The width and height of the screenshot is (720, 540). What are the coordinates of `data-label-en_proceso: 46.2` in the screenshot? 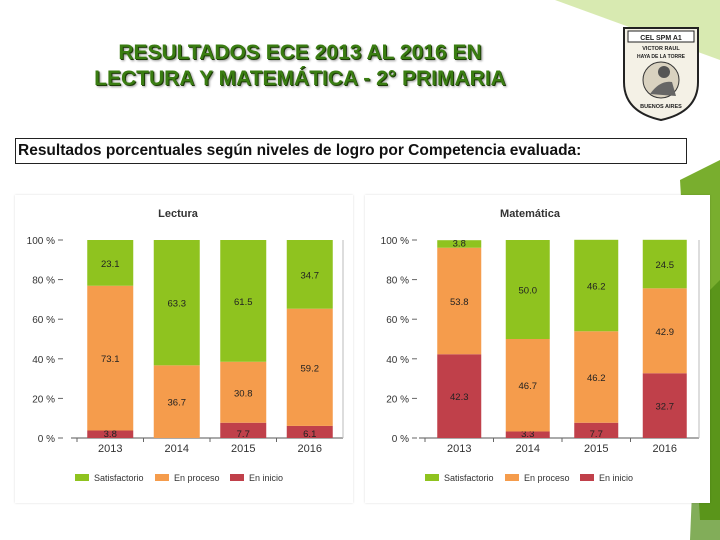 It's located at (596, 378).